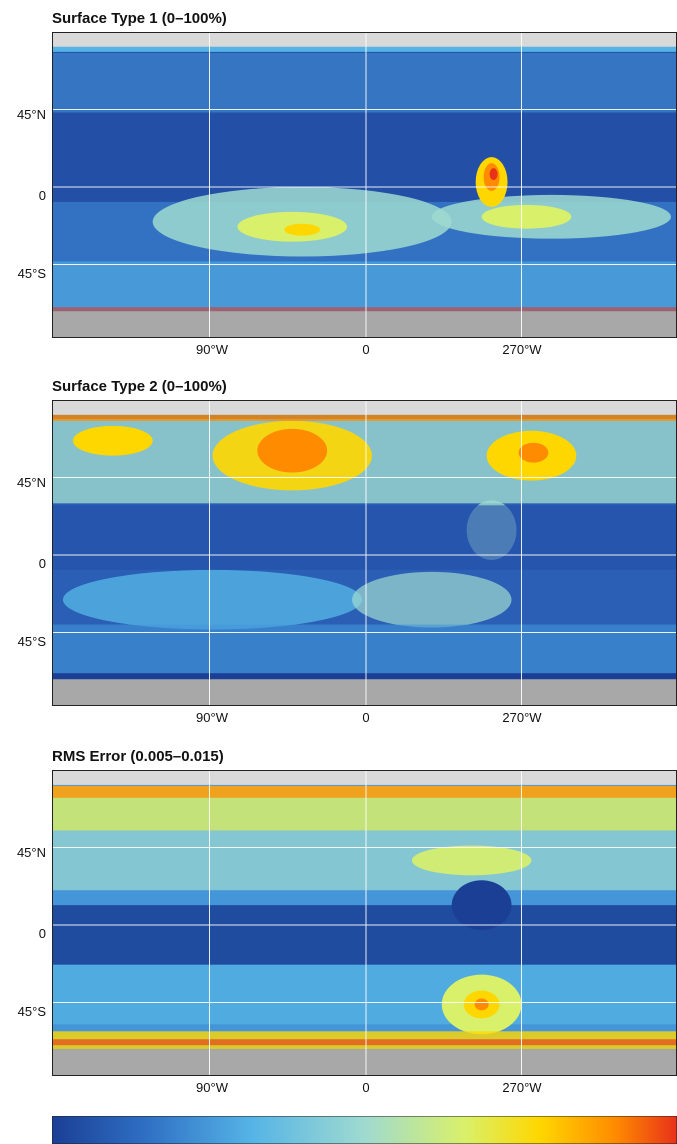 Image resolution: width=677 pixels, height=1144 pixels. I want to click on panel-title: Surface Type 1 (0–100%), so click(139, 18).